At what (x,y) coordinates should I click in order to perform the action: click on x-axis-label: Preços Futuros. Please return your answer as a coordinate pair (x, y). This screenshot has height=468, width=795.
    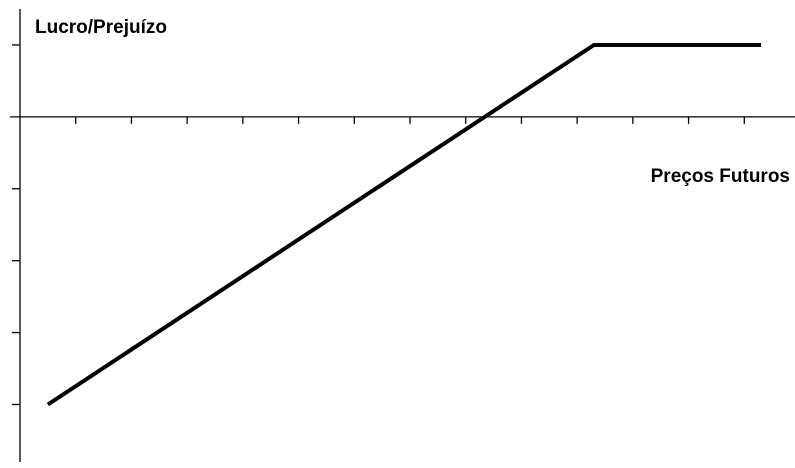
    Looking at the image, I should click on (720, 176).